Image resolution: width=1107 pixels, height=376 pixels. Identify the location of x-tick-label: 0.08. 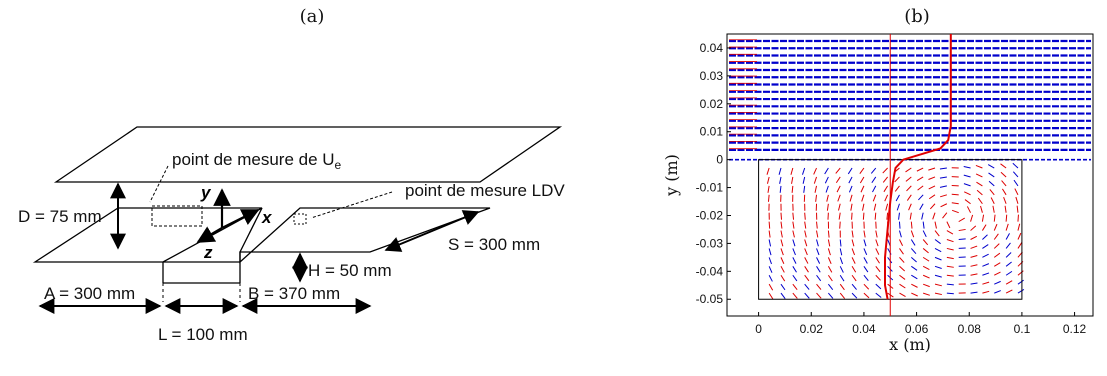
(970, 329).